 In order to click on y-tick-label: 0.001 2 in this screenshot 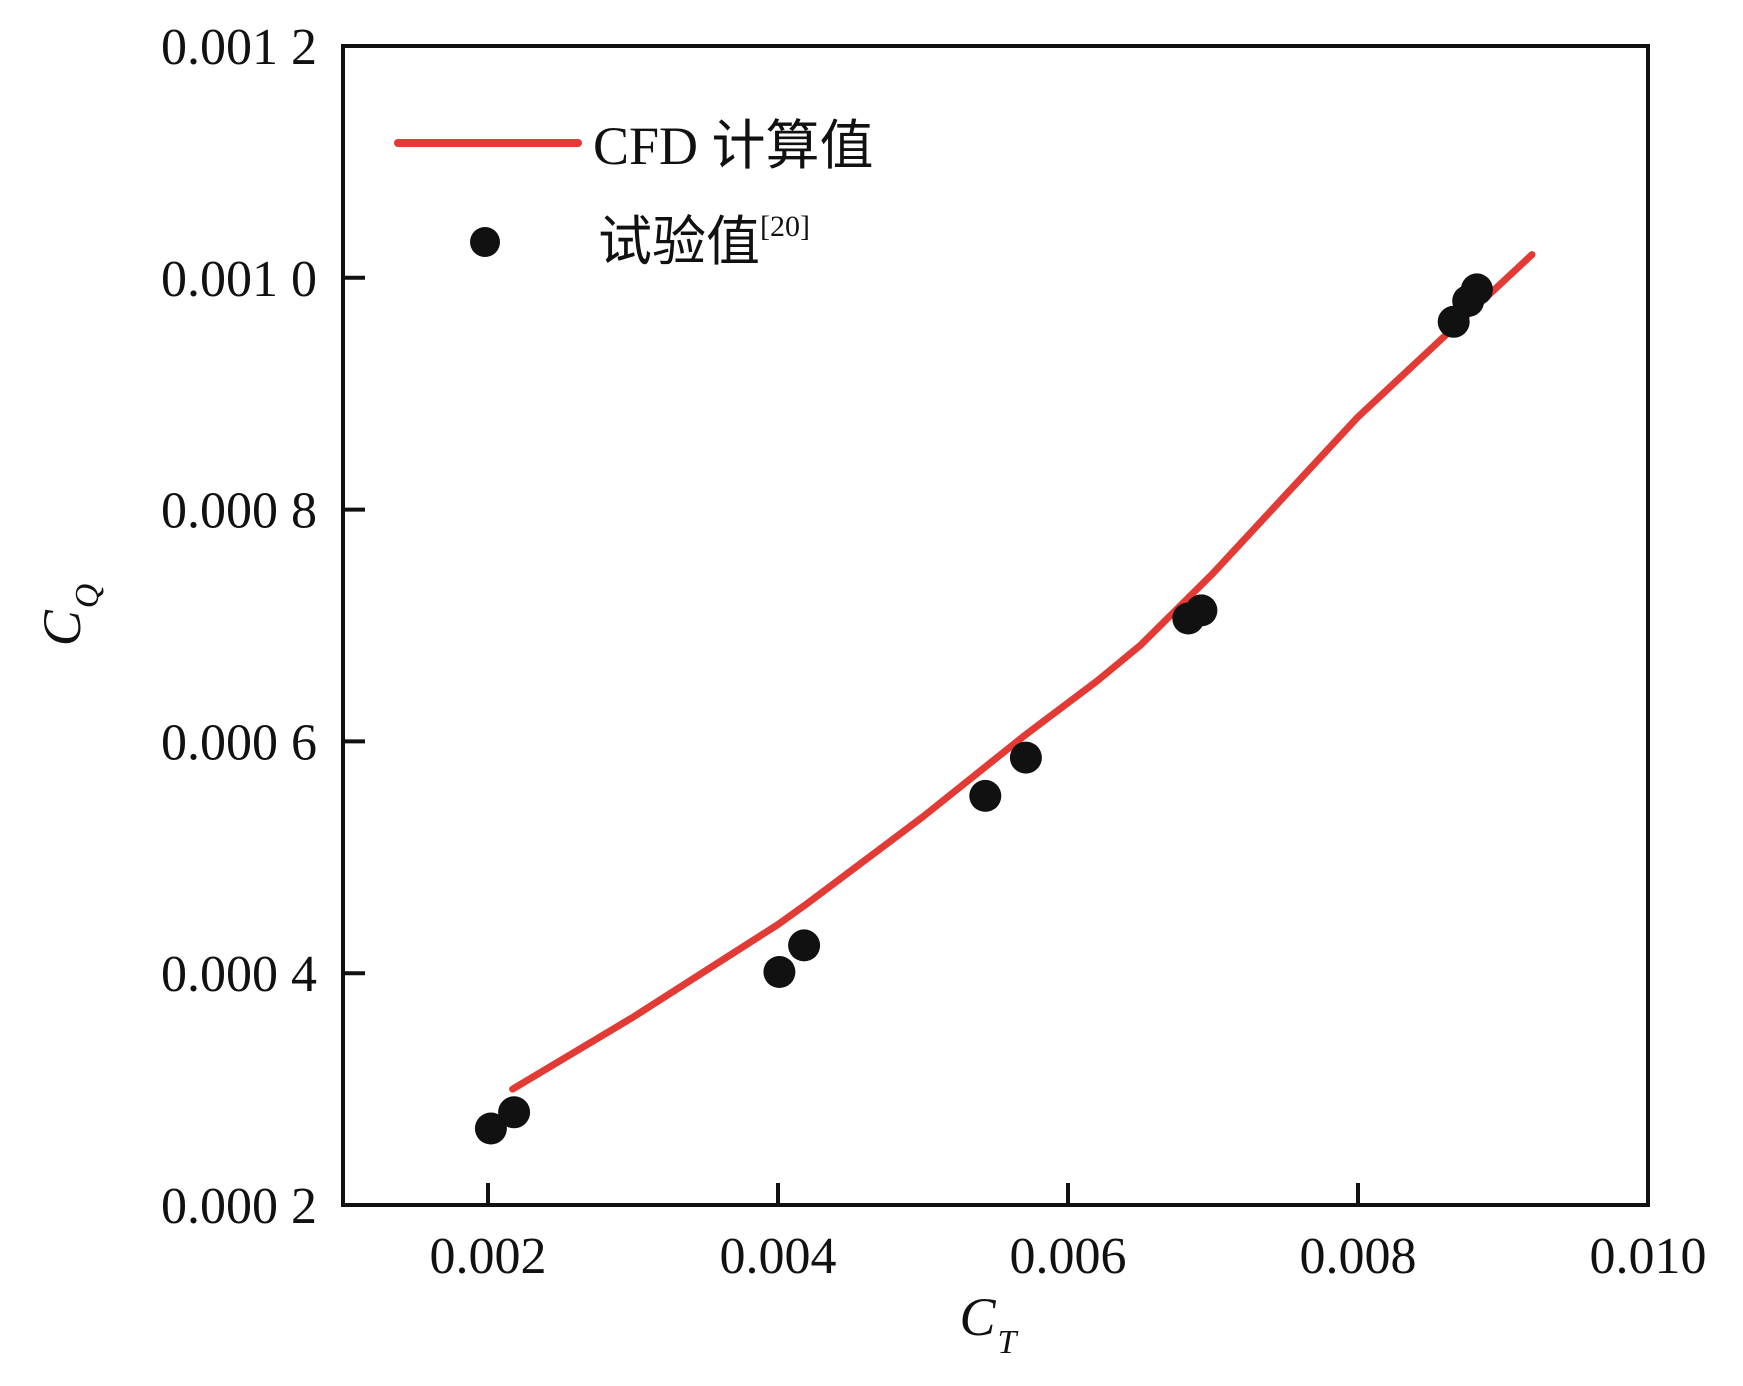, I will do `click(239, 47)`.